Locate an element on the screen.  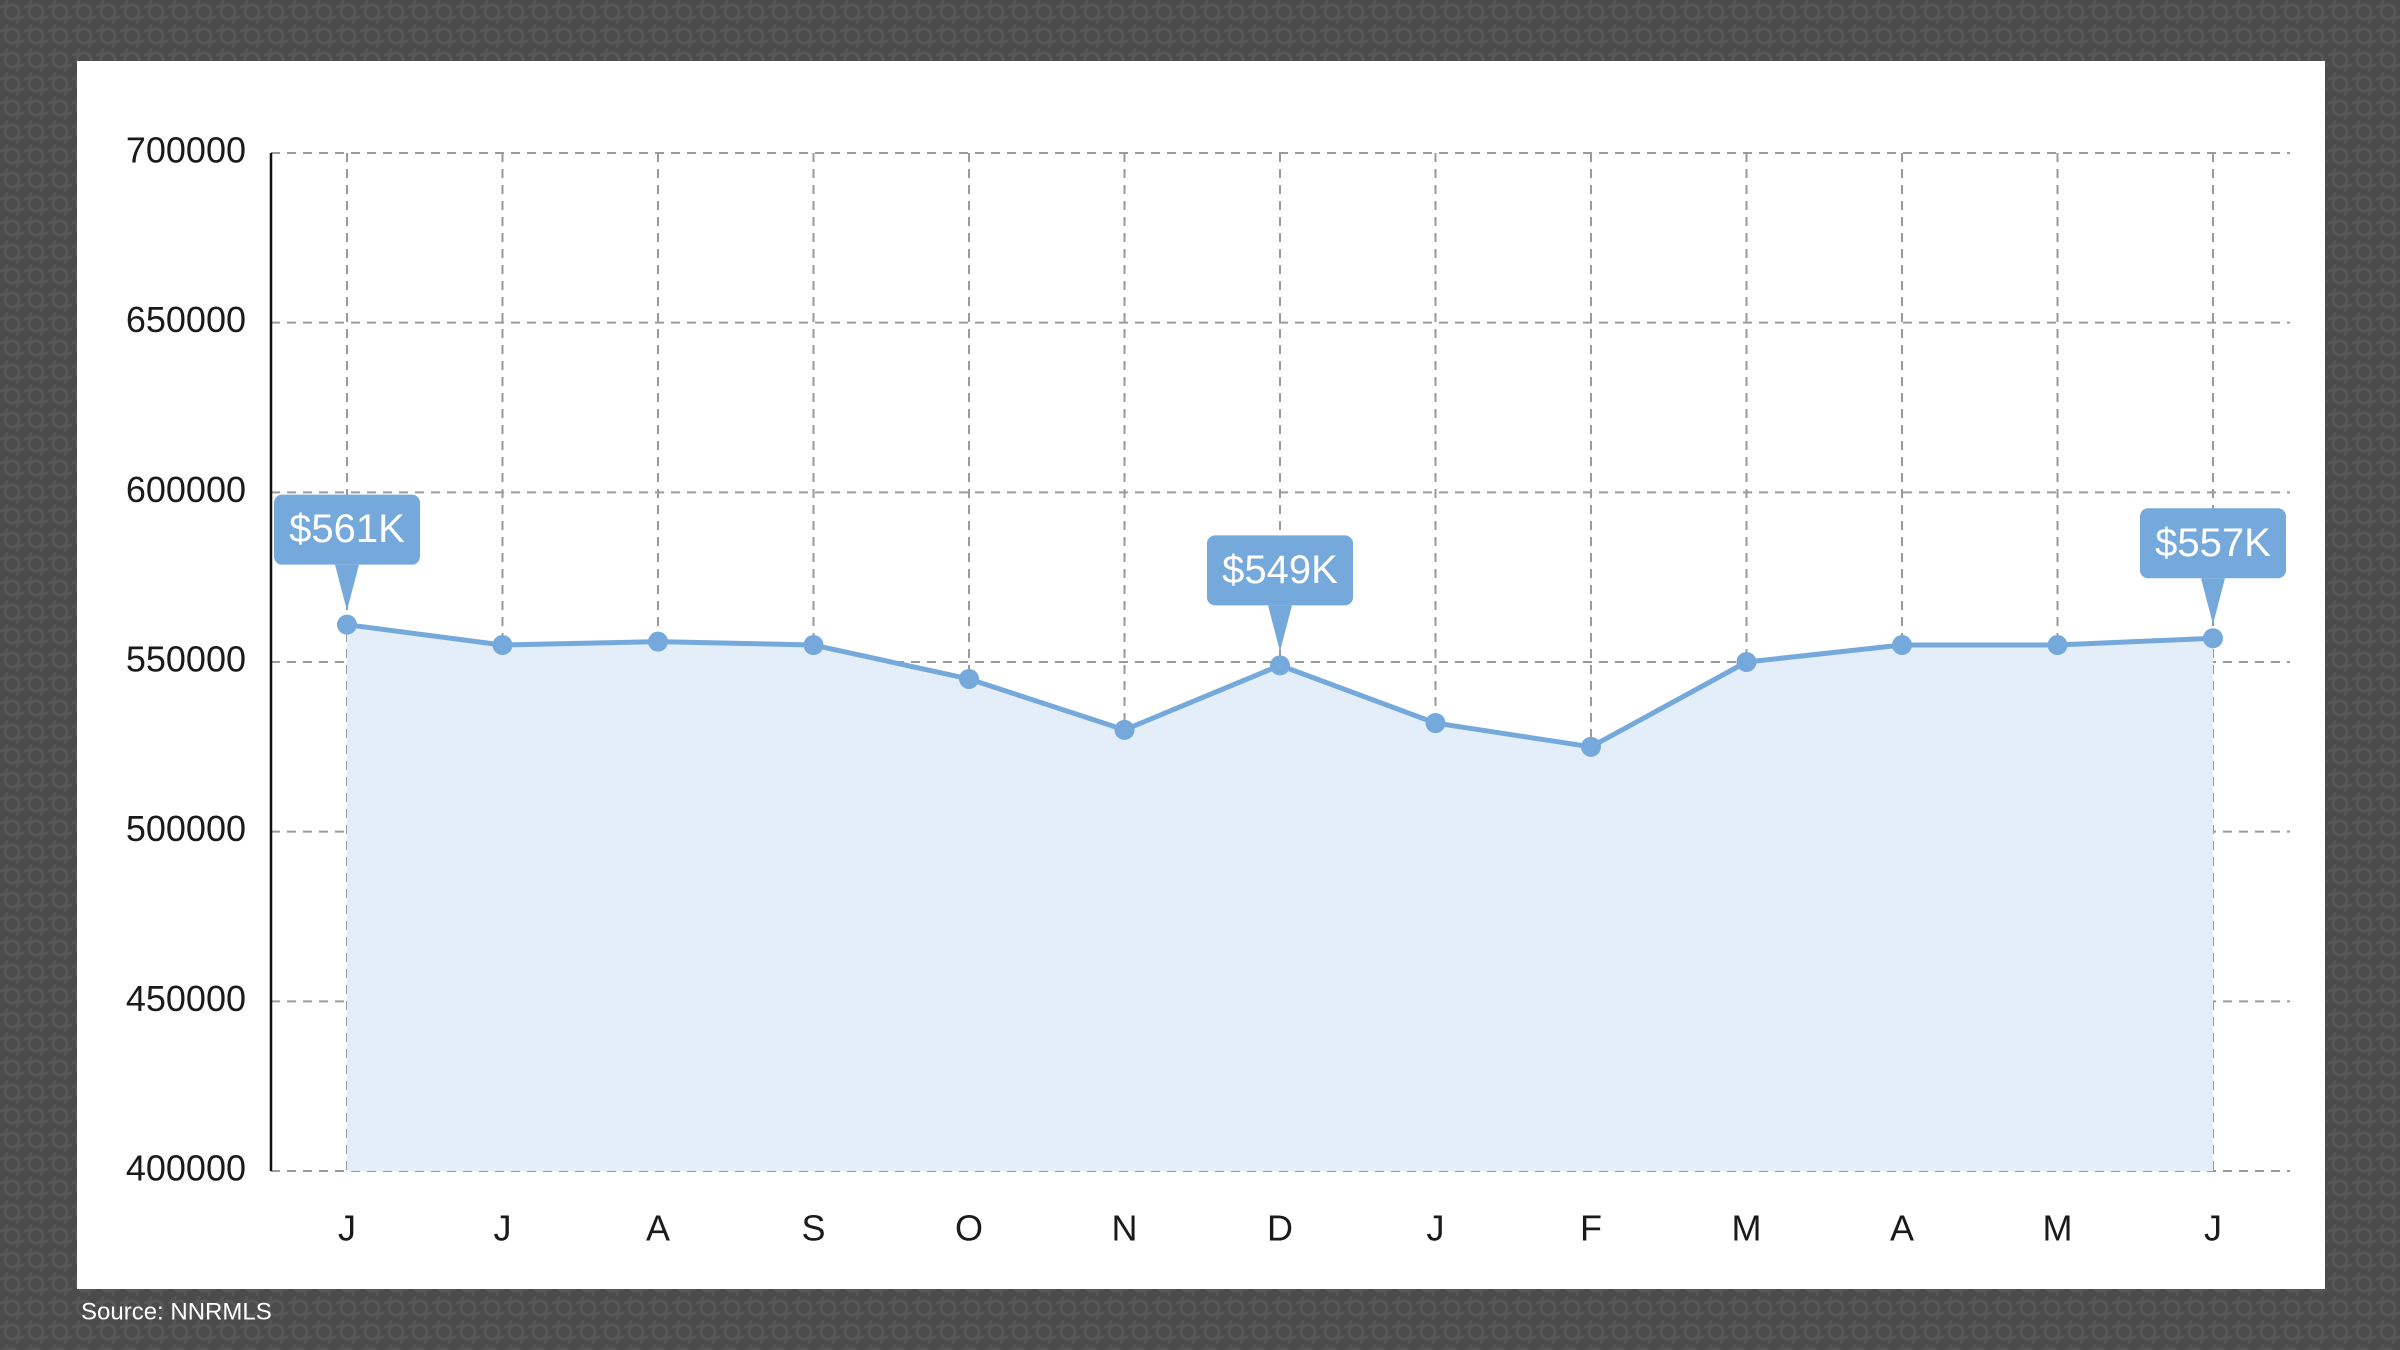
y-tick-label: 550000 is located at coordinates (186, 659).